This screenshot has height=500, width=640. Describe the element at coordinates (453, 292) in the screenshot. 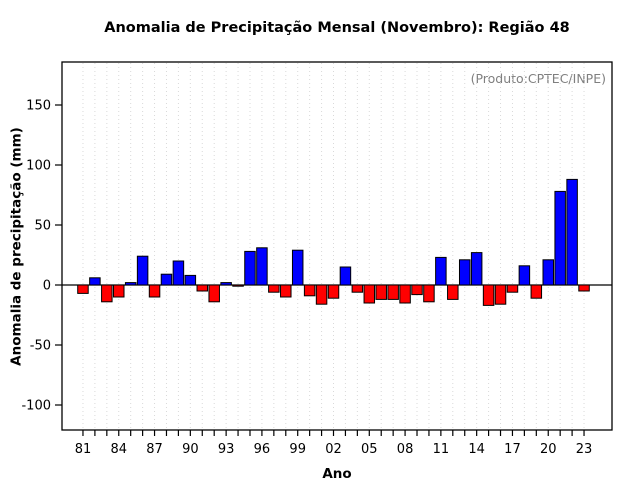

I see `bar-2012` at that location.